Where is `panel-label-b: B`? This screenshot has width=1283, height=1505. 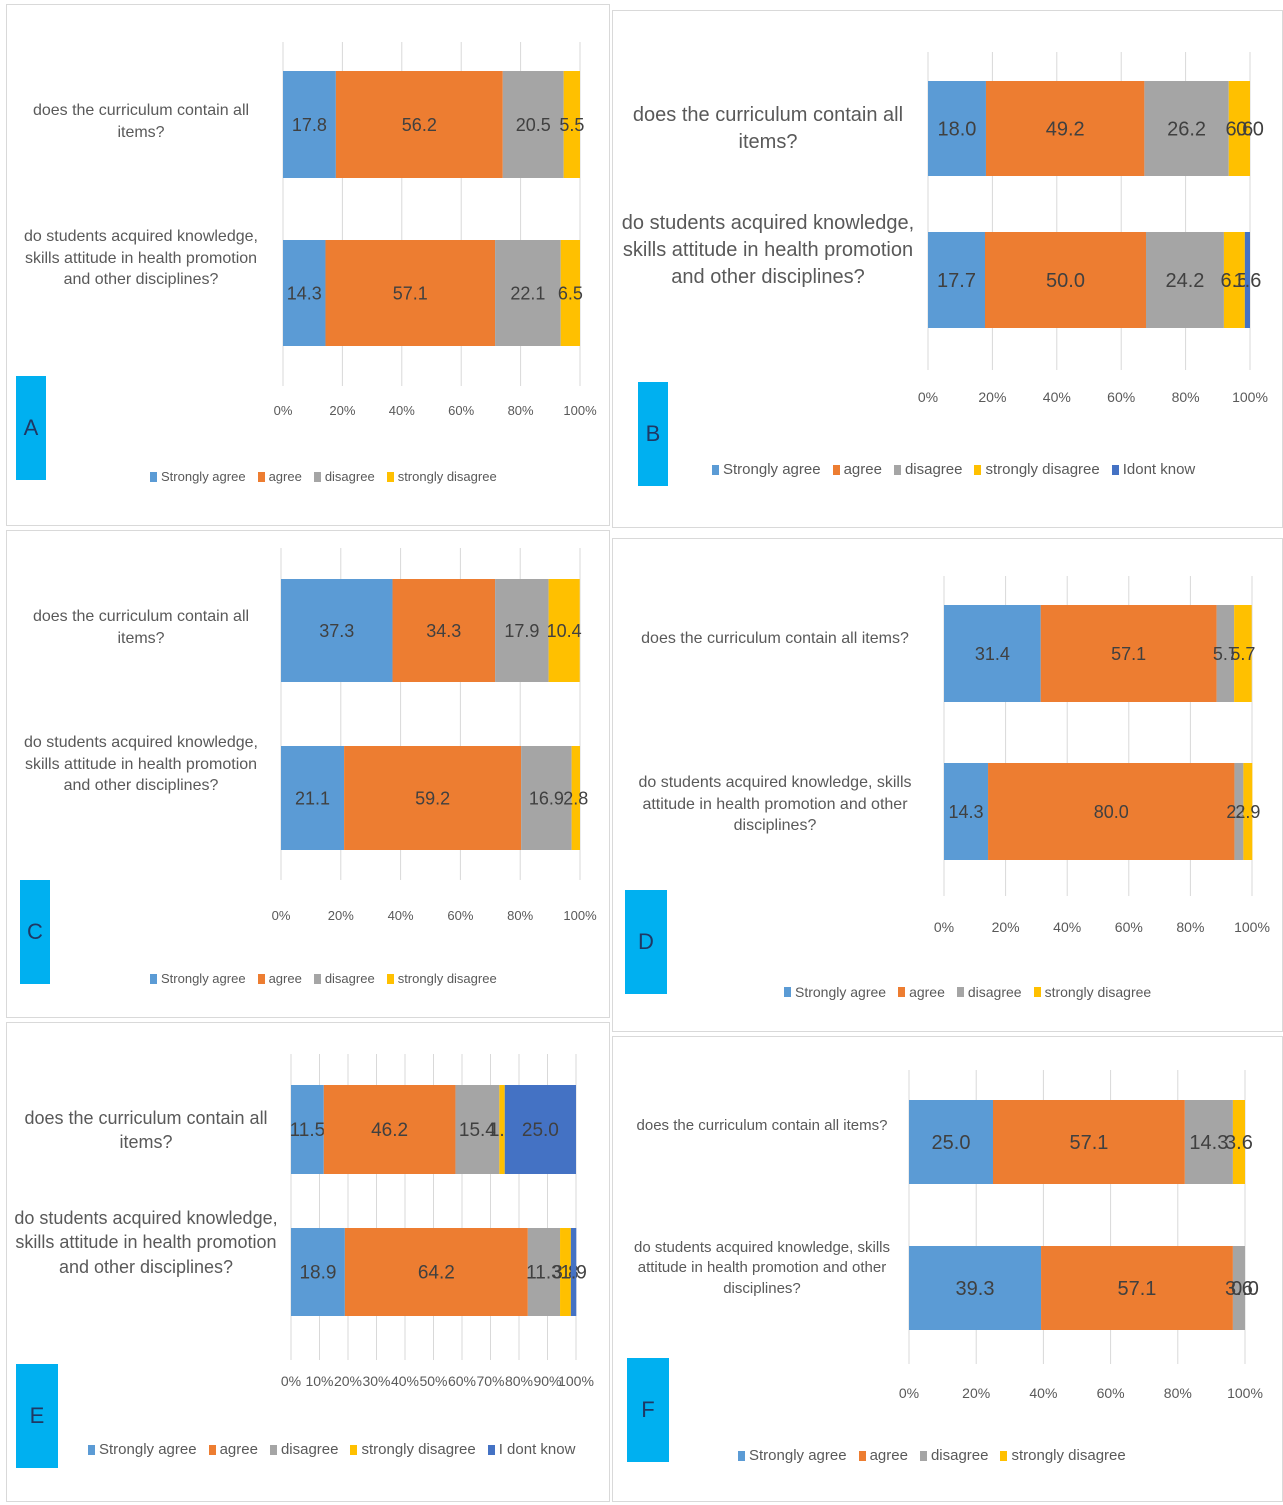 panel-label-b: B is located at coordinates (653, 434).